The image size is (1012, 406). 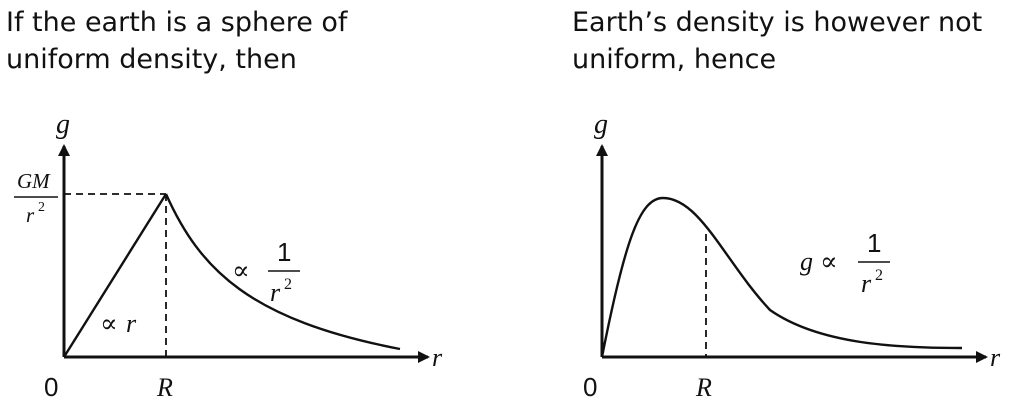 What do you see at coordinates (874, 243) in the screenshot?
I see `right-numerator: 1` at bounding box center [874, 243].